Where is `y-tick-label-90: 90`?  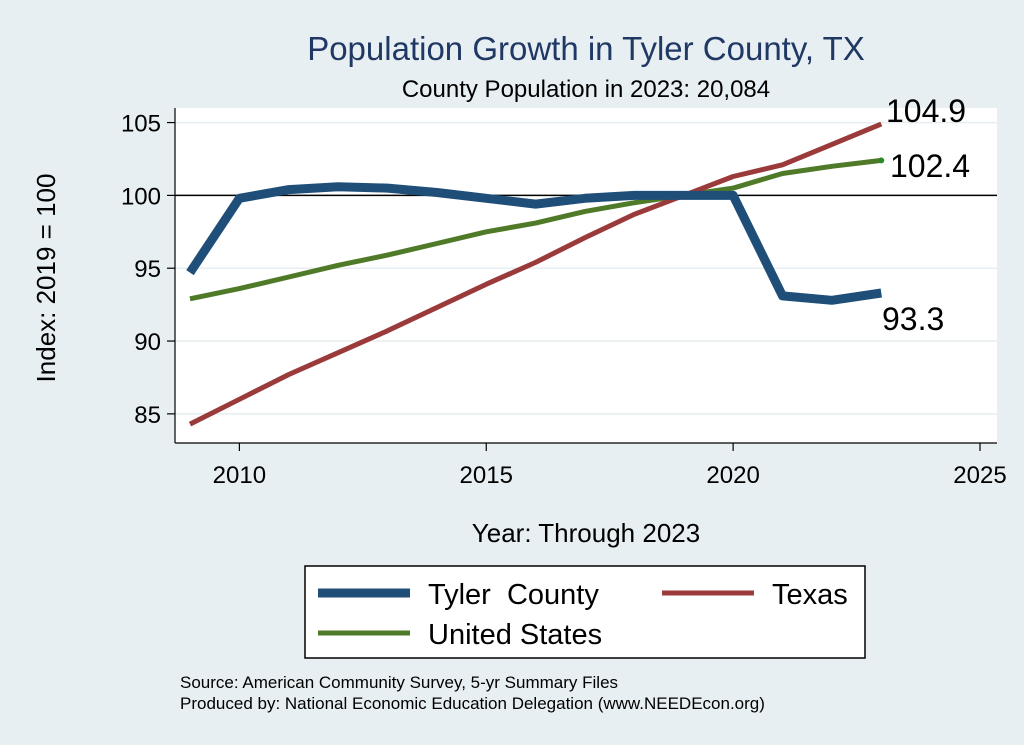
y-tick-label-90: 90 is located at coordinates (147, 342).